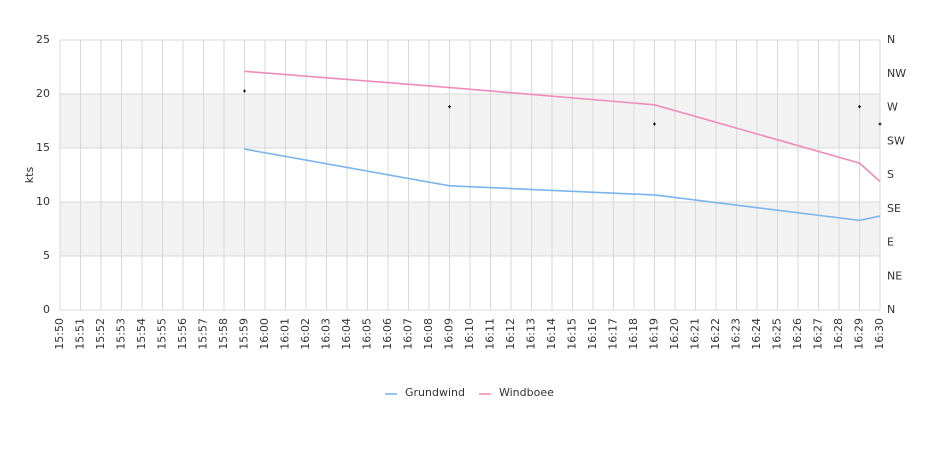  I want to click on x-tick-label: 16:00, so click(264, 334).